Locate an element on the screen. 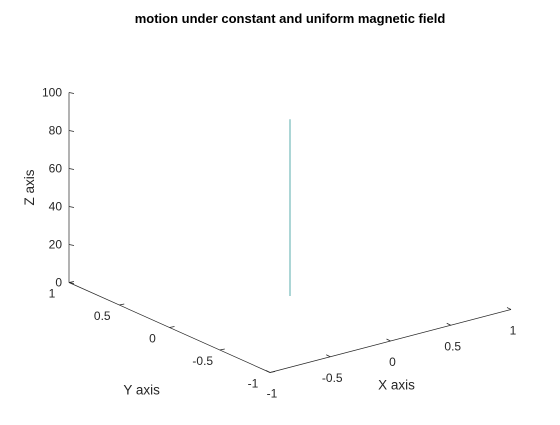 The width and height of the screenshot is (560, 425). x-tick-label: 1 is located at coordinates (513, 331).